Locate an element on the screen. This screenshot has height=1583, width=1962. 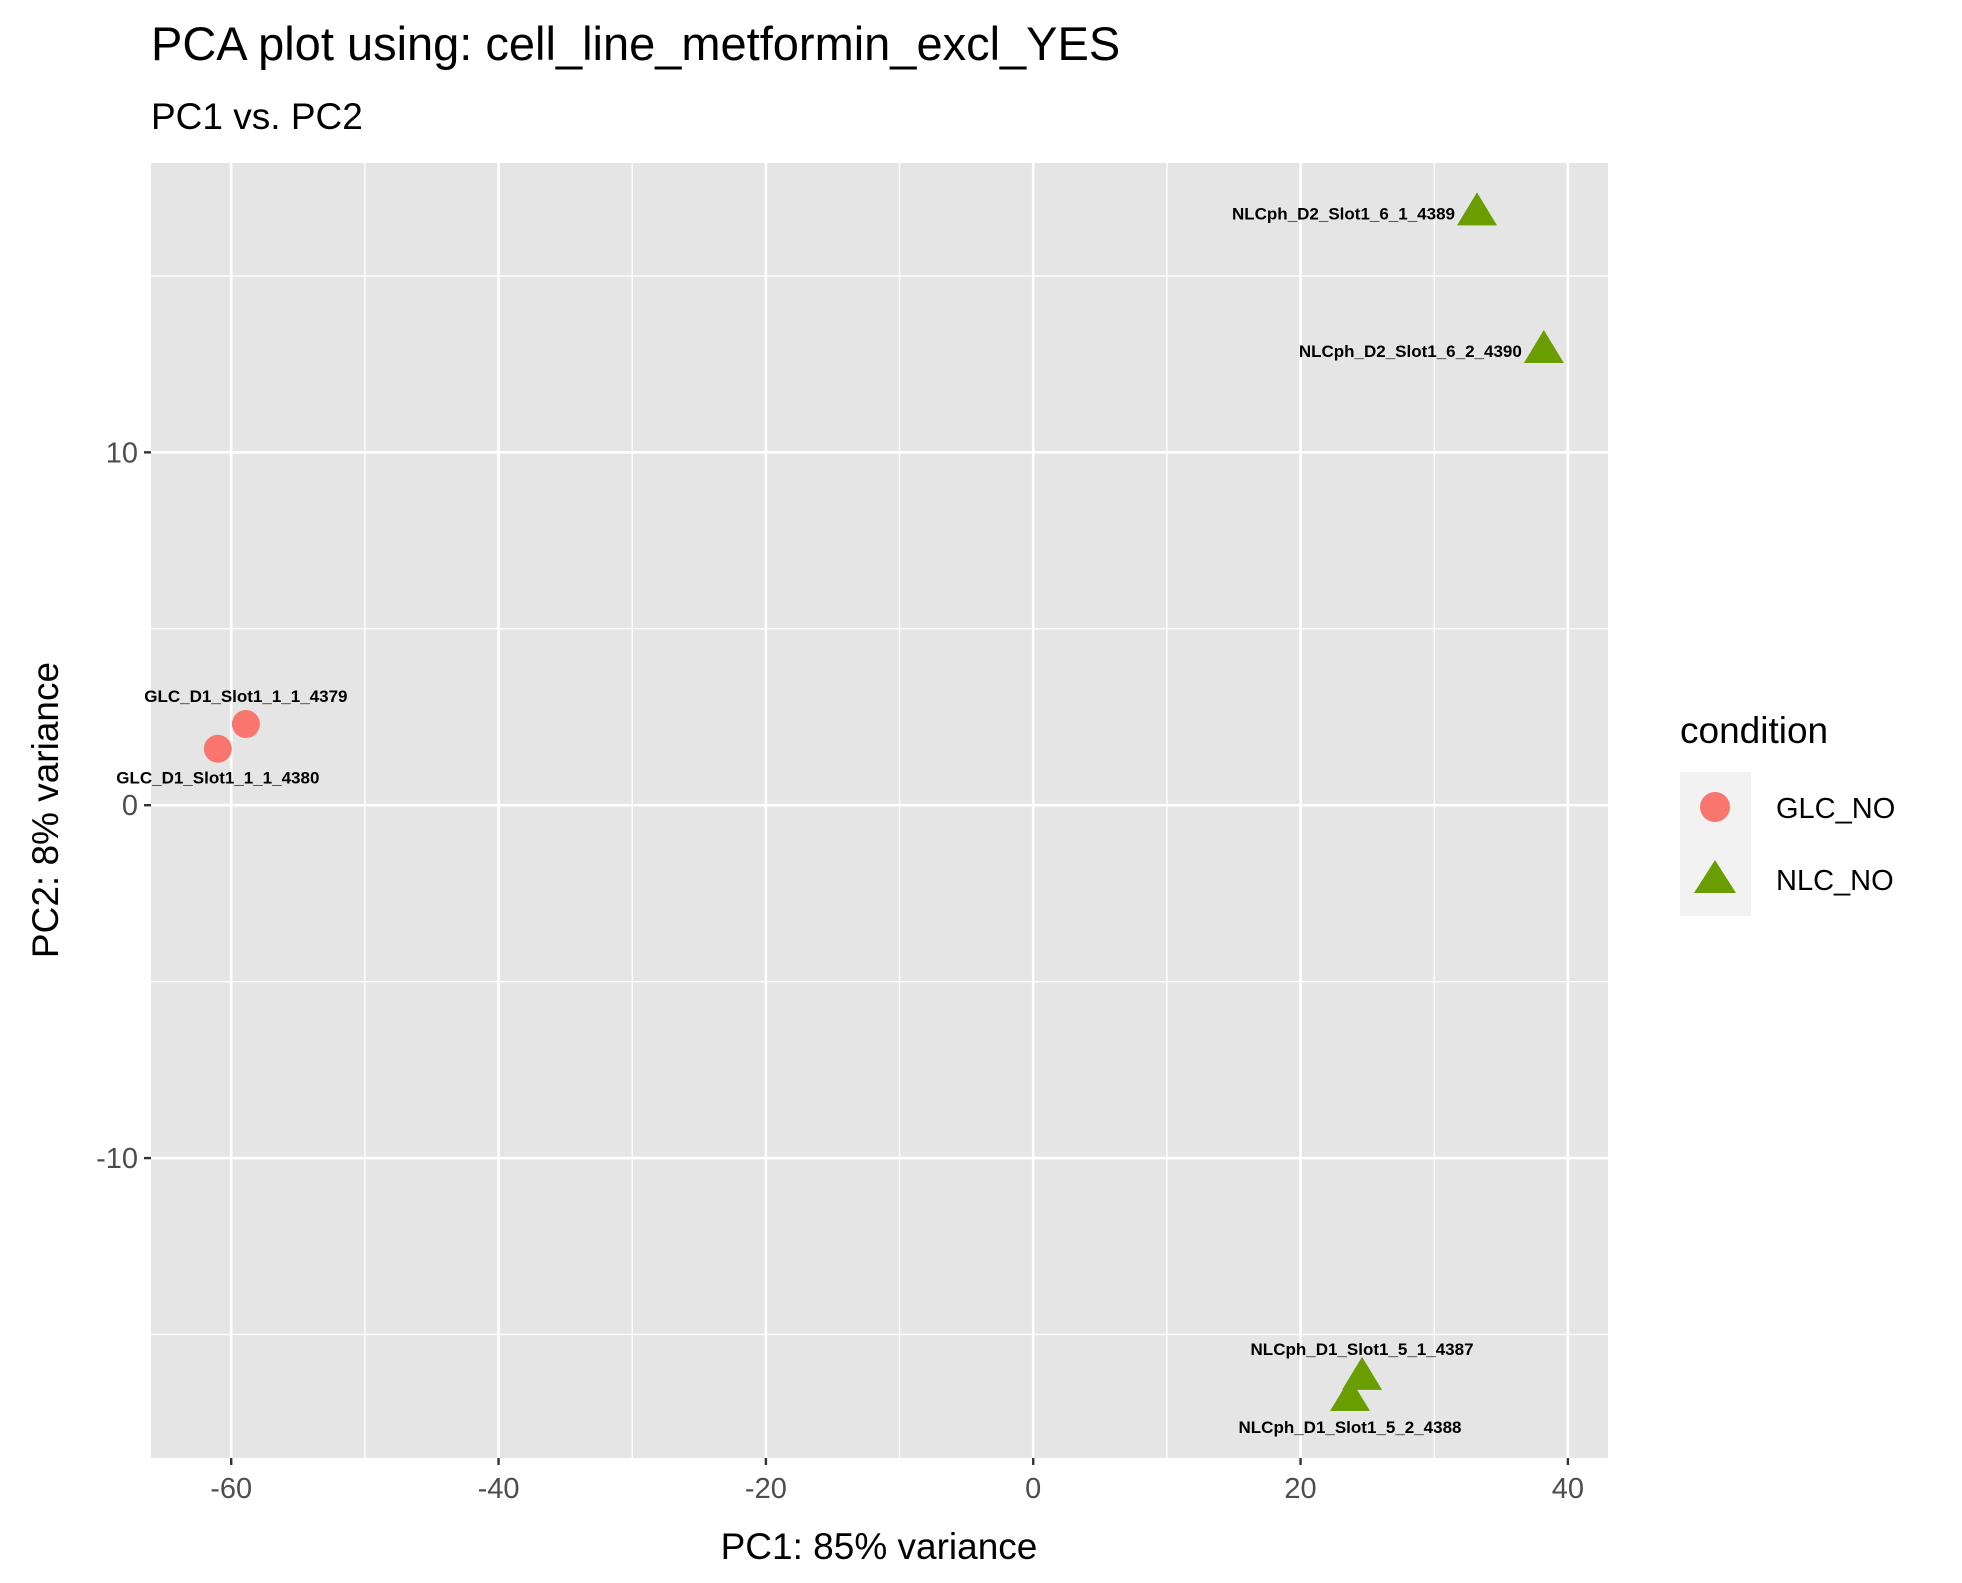
y-axis: -10 0 10 is located at coordinates (123, 806).